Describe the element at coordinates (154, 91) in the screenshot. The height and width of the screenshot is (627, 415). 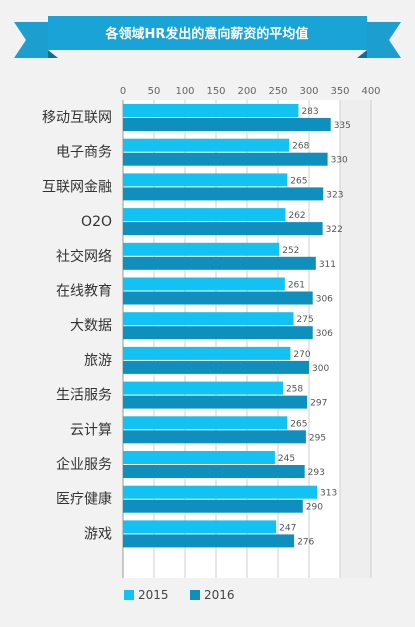
I see `x-tick-label: 50` at that location.